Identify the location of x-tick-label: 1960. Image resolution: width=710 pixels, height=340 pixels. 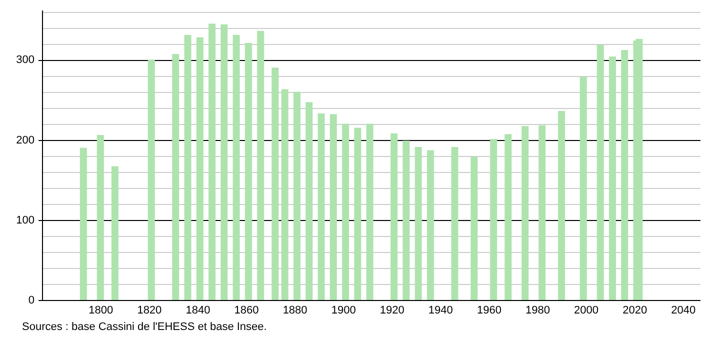
(489, 310).